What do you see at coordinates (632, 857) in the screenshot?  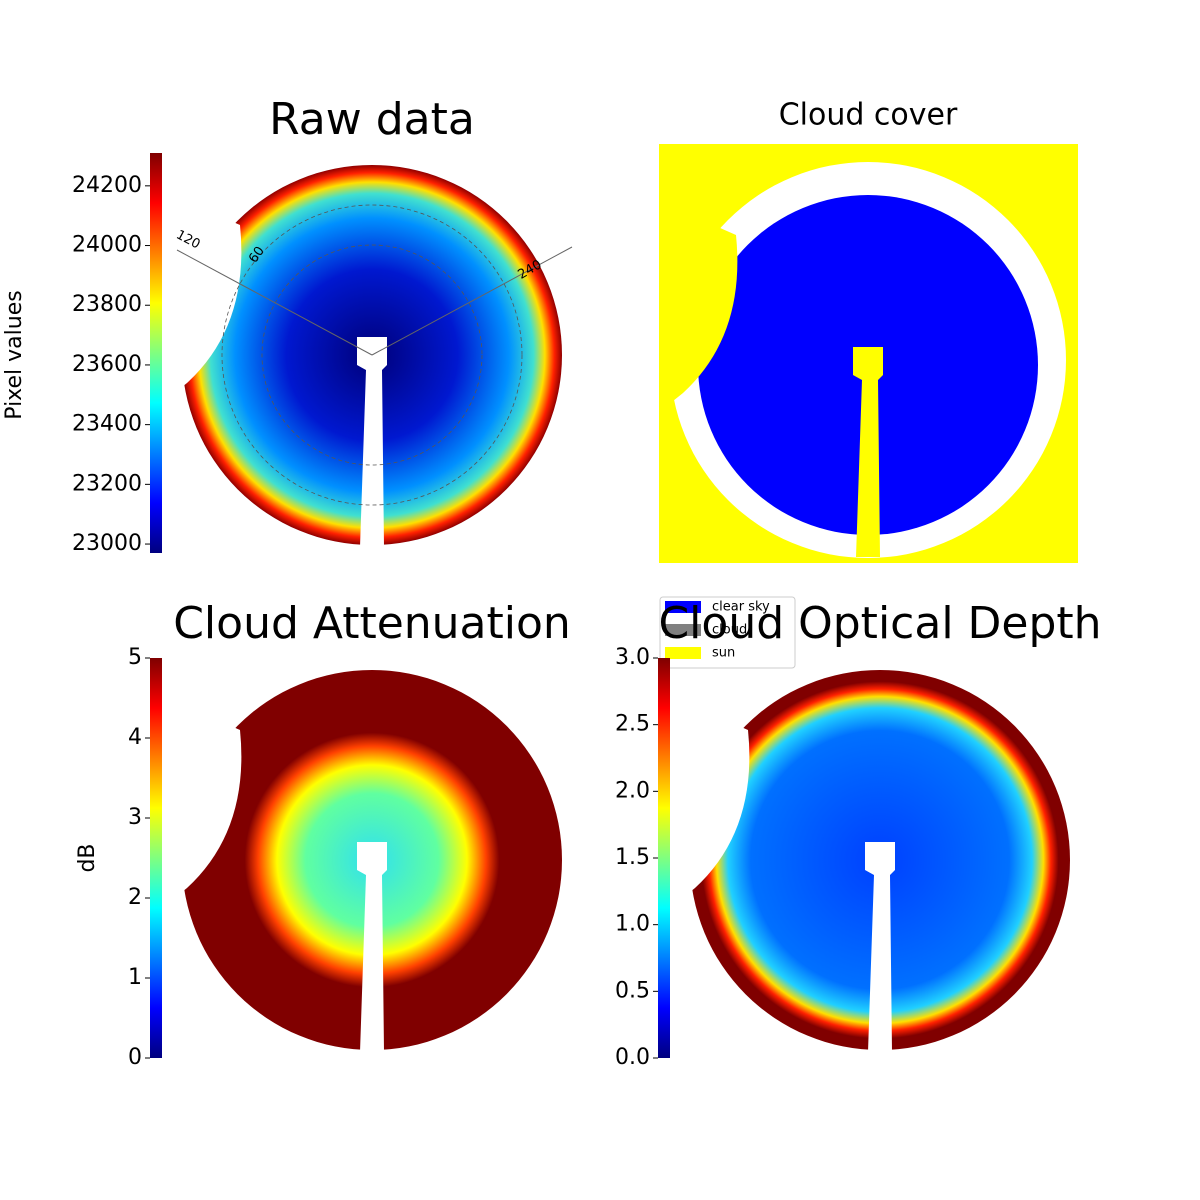 I see `colorbar-tick-label: 1.5` at bounding box center [632, 857].